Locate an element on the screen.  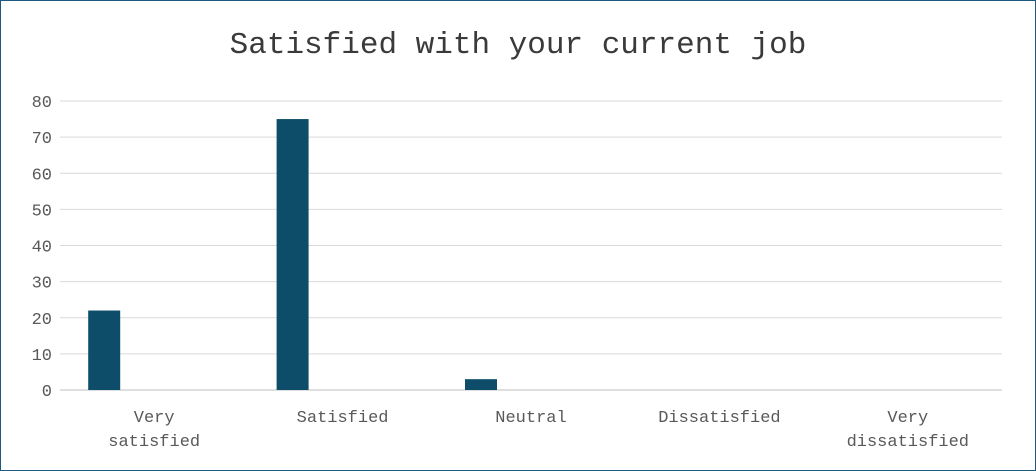
y-tick-label: 40 is located at coordinates (42, 248).